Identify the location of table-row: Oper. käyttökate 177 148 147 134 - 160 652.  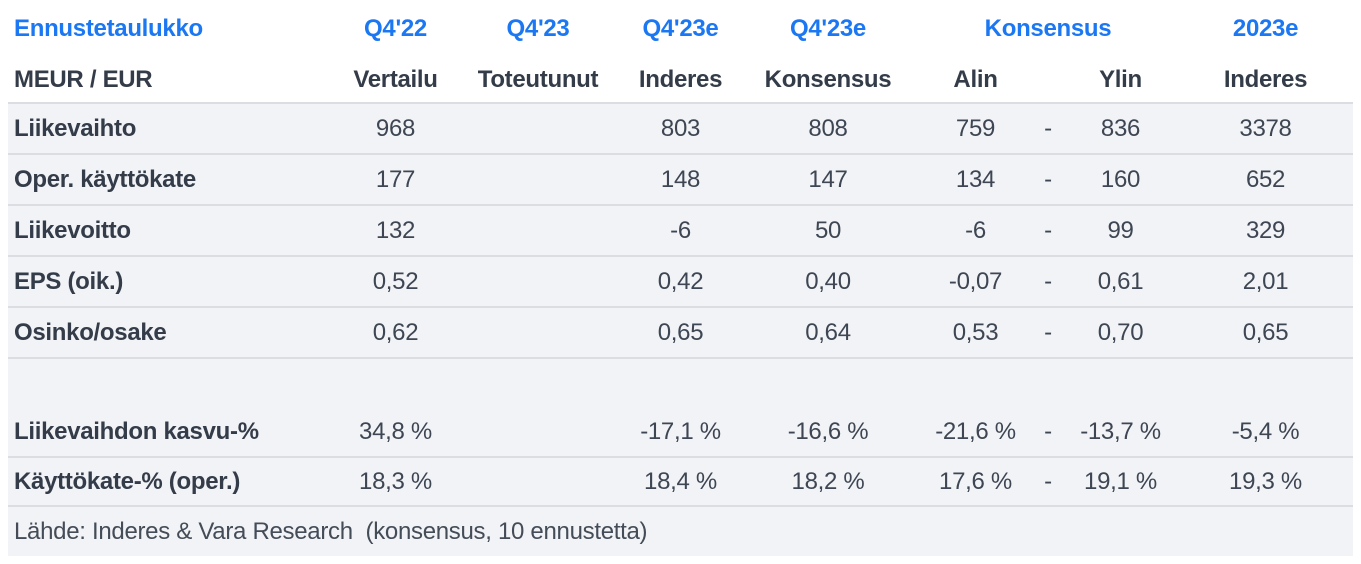
(681, 179).